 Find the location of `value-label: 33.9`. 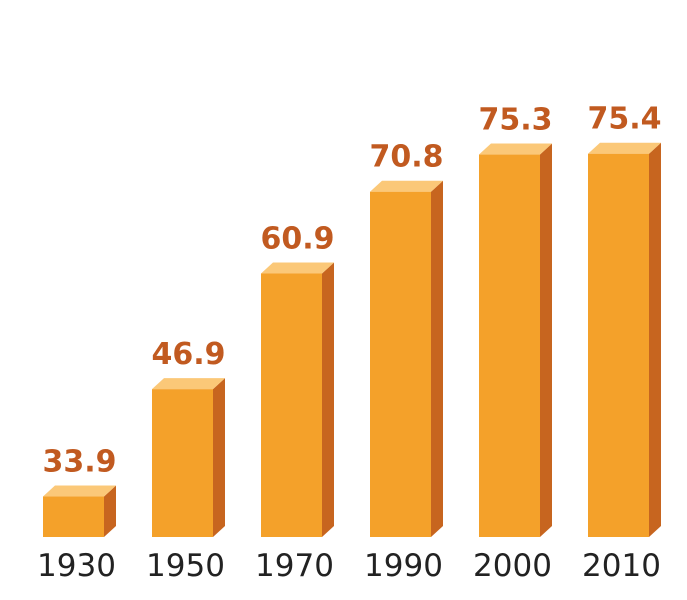

value-label: 33.9 is located at coordinates (79, 462).